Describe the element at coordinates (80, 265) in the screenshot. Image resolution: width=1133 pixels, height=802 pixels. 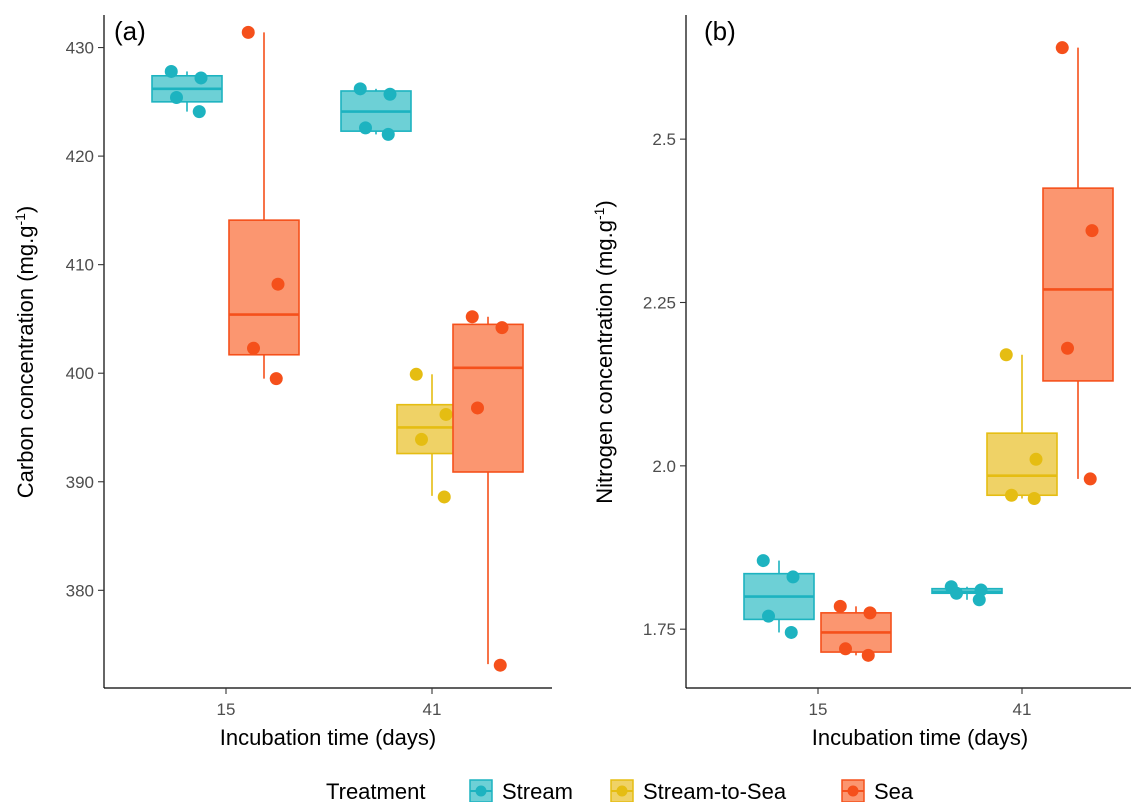
I see `y-tick-label: 410` at that location.